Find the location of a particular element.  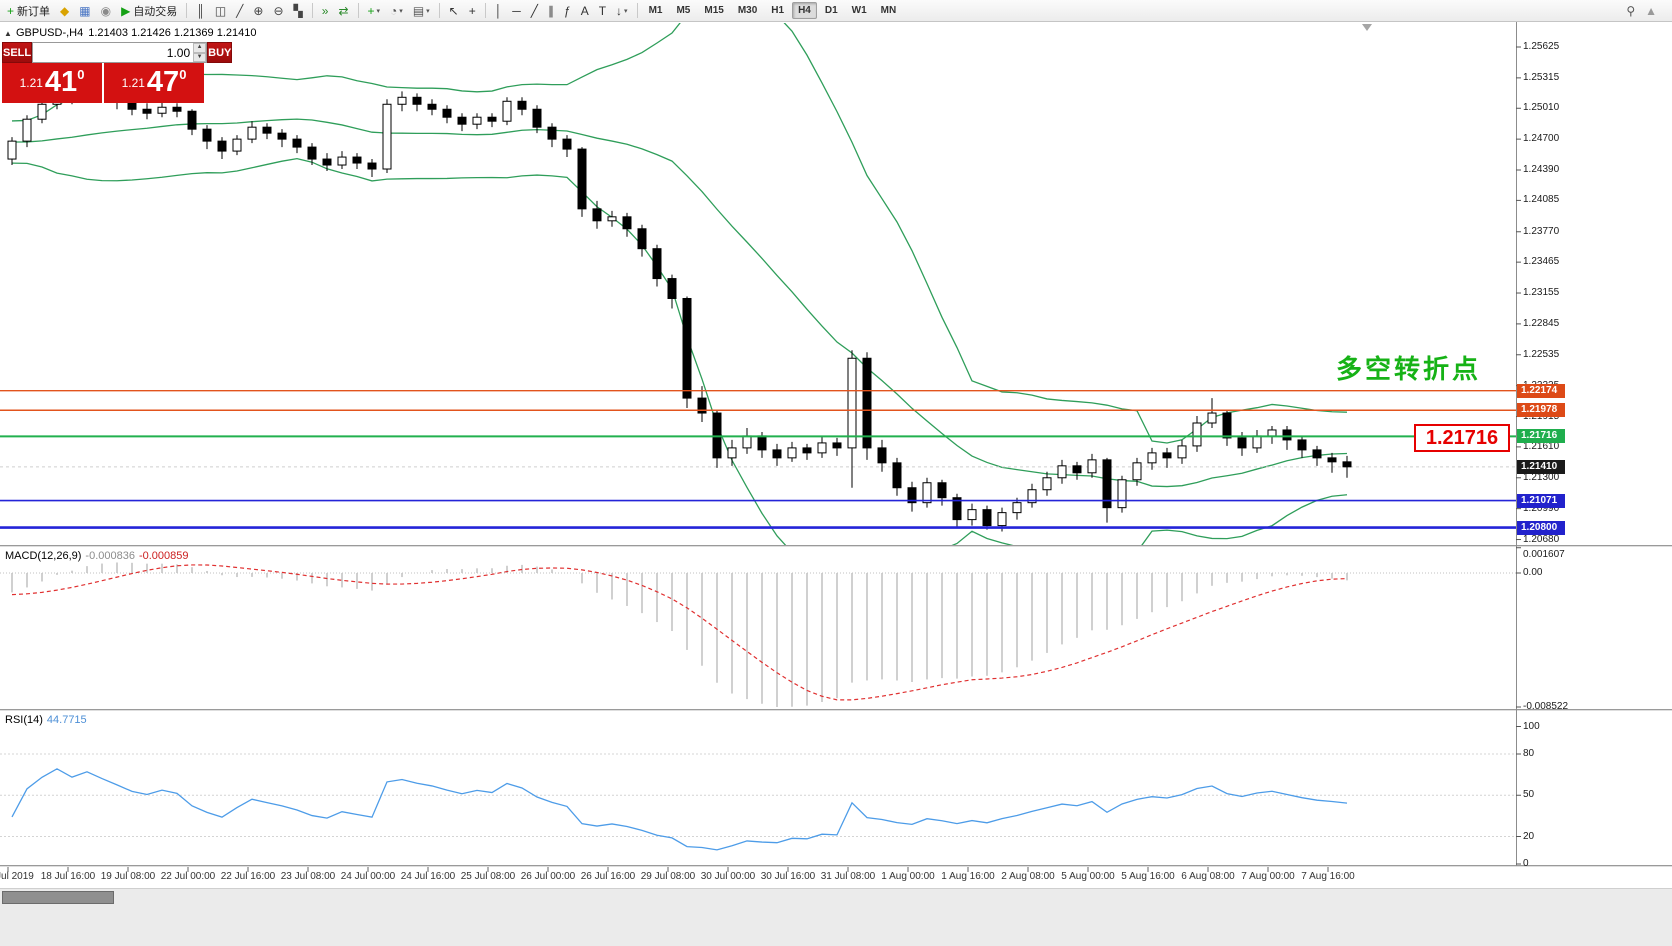

one-click-controls: SELL ▲ ▼ BUY is located at coordinates (117, 52).